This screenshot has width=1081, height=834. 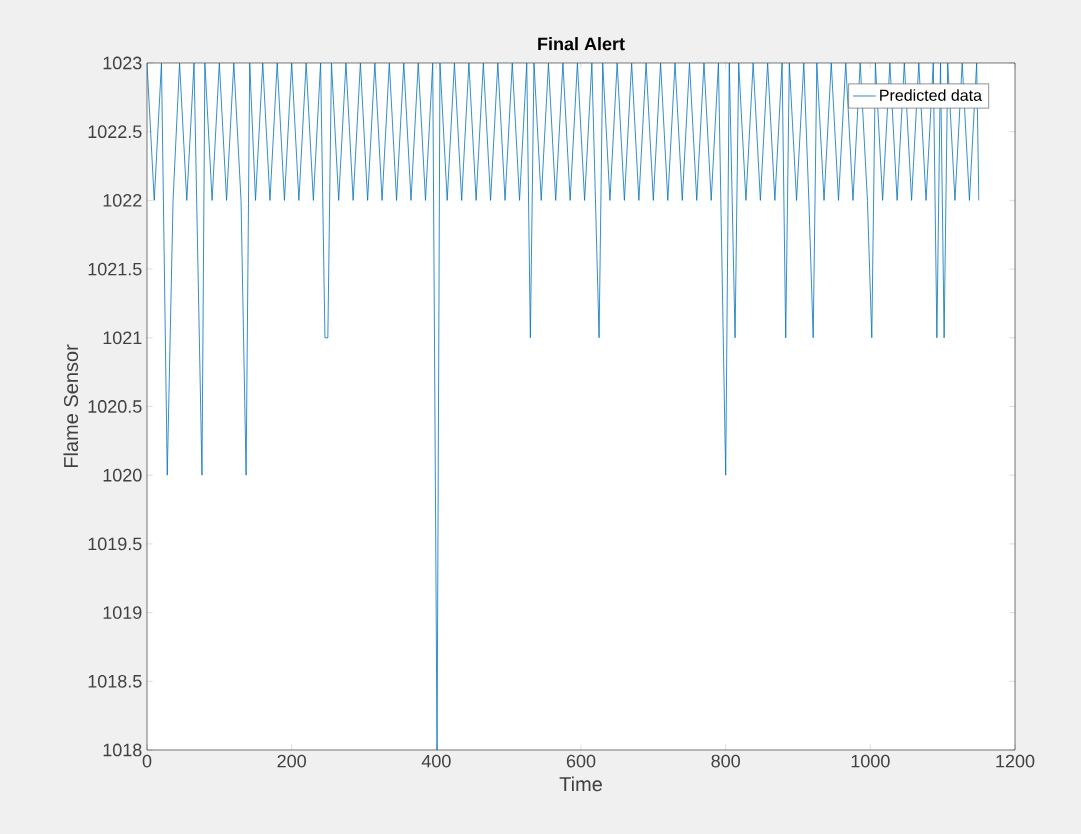 What do you see at coordinates (122, 200) in the screenshot?
I see `y-tick-label: 1022` at bounding box center [122, 200].